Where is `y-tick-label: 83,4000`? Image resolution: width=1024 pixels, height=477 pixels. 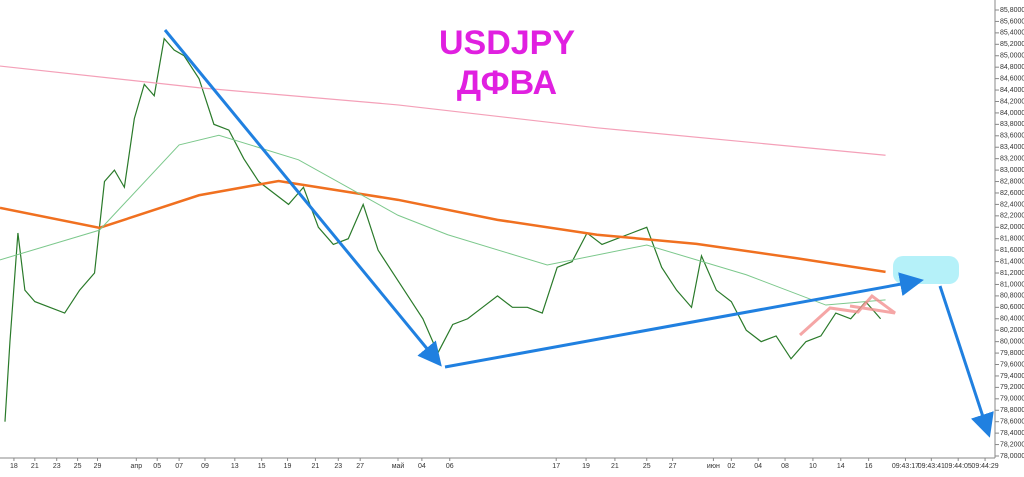 y-tick-label: 83,4000 is located at coordinates (1012, 147).